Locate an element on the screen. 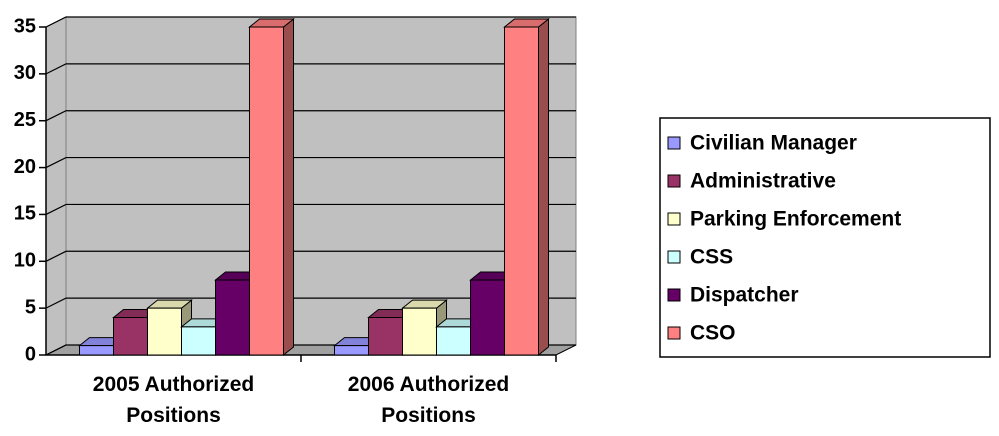 The width and height of the screenshot is (999, 436). legend-label: CSS is located at coordinates (711, 257).